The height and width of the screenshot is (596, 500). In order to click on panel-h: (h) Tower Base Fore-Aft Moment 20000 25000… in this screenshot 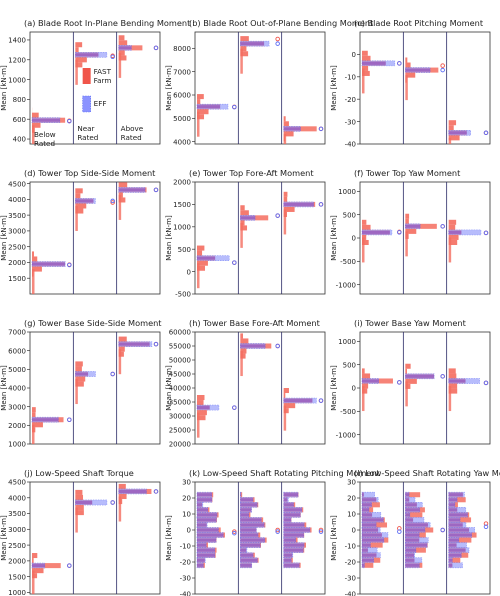, I will do `click(245, 383)`.